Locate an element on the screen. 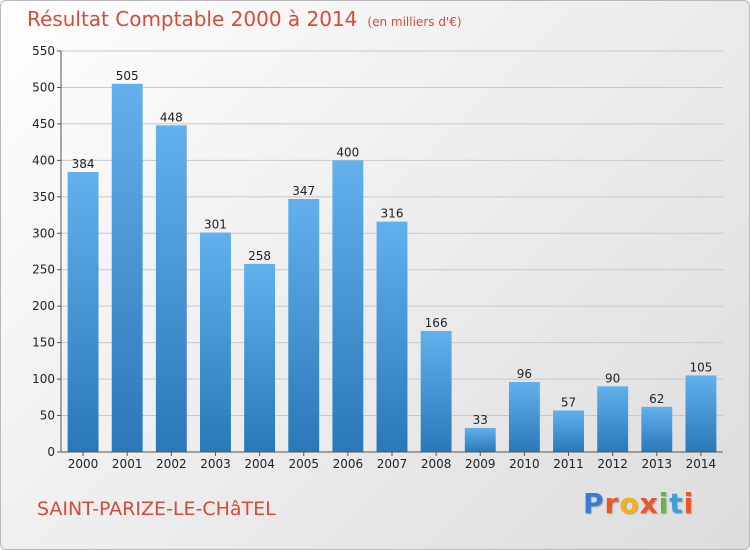 Image resolution: width=750 pixels, height=550 pixels. y-tick-label: 450 is located at coordinates (43, 124).